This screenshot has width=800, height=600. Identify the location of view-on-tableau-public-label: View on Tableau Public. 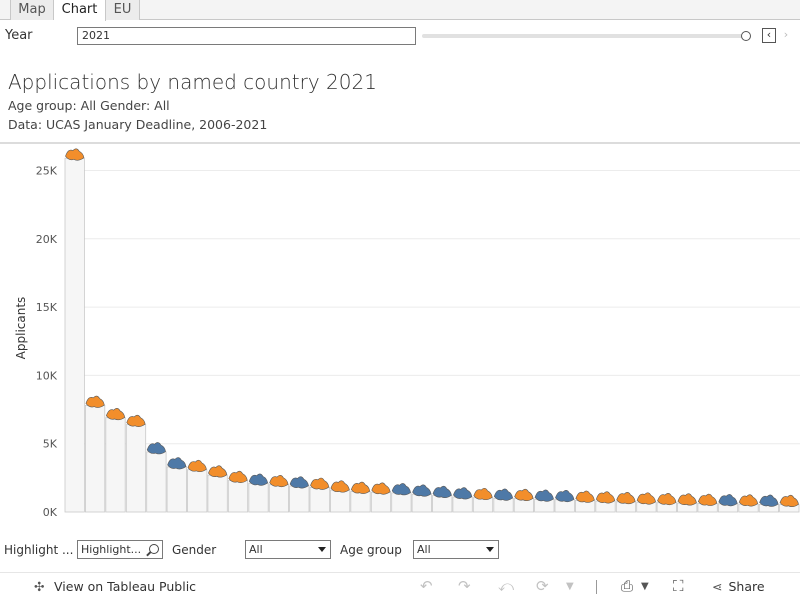
(125, 586).